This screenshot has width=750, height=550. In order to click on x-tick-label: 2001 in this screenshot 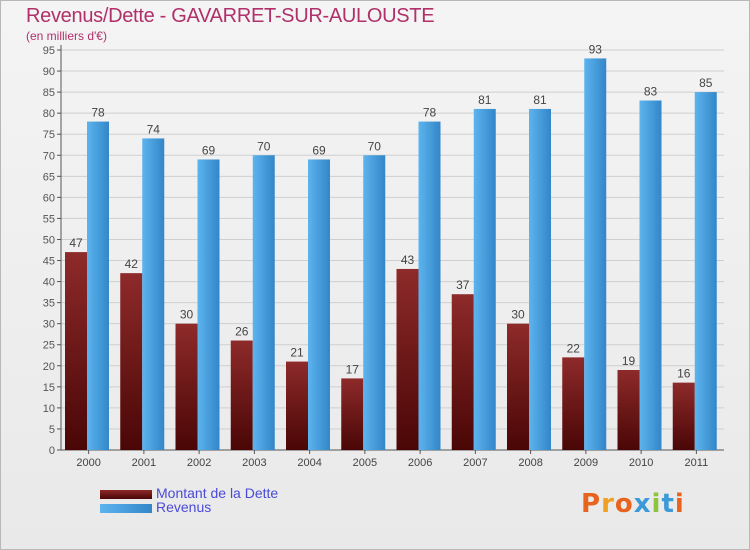, I will do `click(144, 463)`.